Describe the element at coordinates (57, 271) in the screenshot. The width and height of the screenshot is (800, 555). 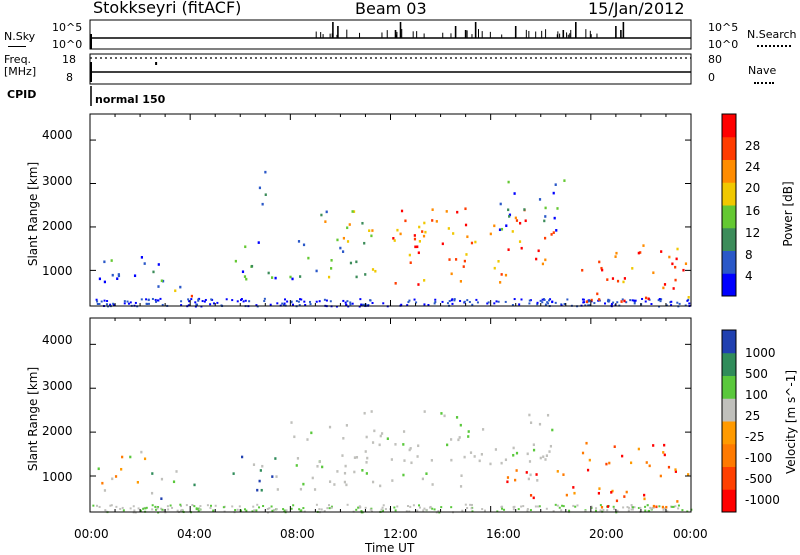
I see `power-ytick-1000: 1000` at that location.